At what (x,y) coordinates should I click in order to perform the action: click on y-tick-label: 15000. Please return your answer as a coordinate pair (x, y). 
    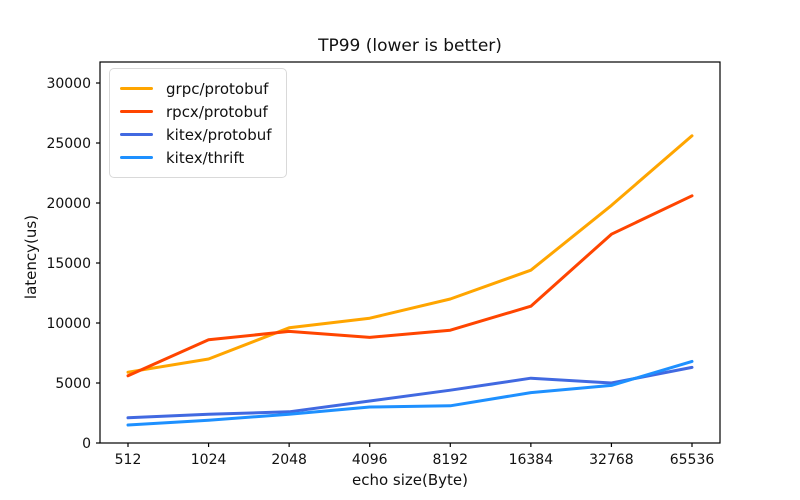
    Looking at the image, I should click on (68, 264).